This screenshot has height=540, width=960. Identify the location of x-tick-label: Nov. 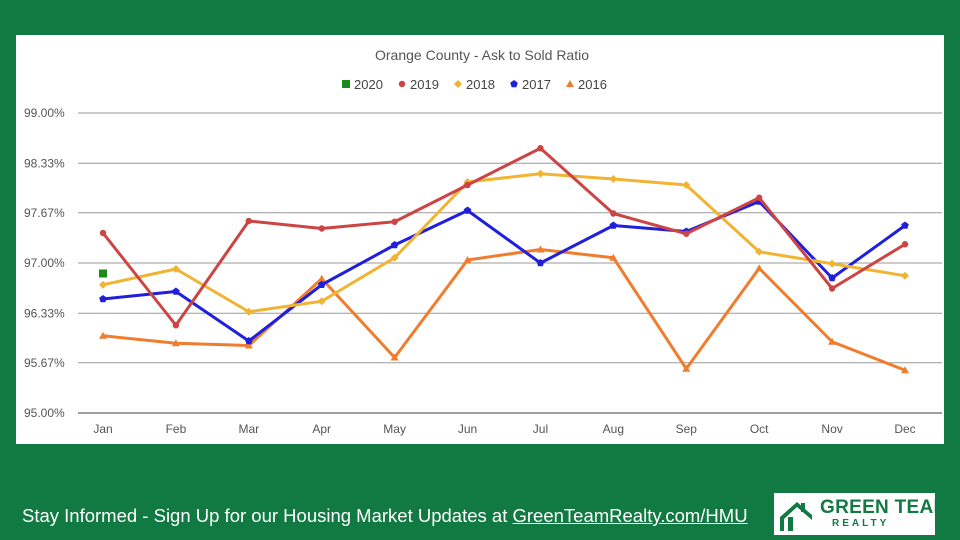
(831, 429).